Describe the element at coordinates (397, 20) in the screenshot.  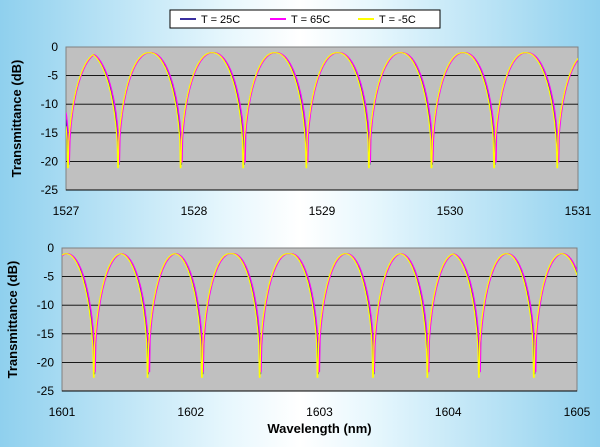
I see `legend-label-minus5c: T = -5C` at that location.